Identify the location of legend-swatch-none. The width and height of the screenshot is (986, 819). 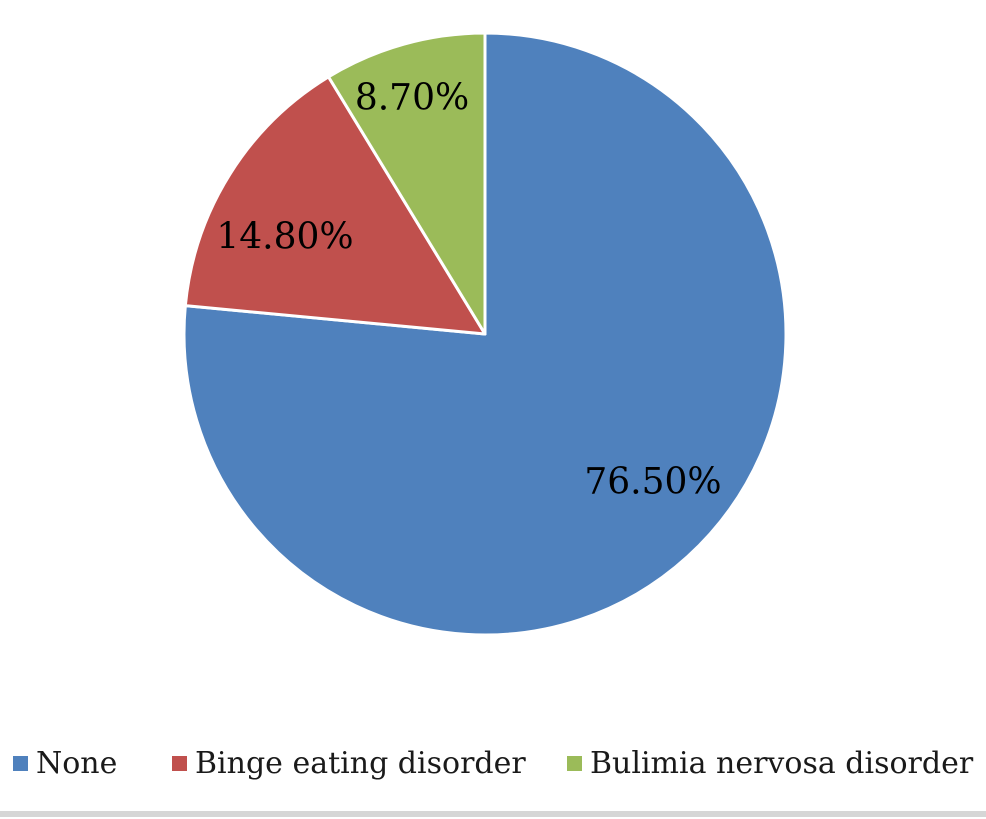
(20, 763).